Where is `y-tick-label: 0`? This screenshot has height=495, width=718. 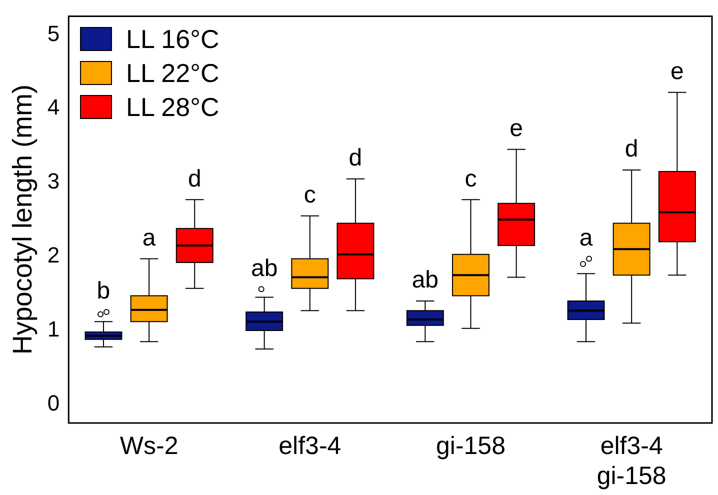 y-tick-label: 0 is located at coordinates (53, 403).